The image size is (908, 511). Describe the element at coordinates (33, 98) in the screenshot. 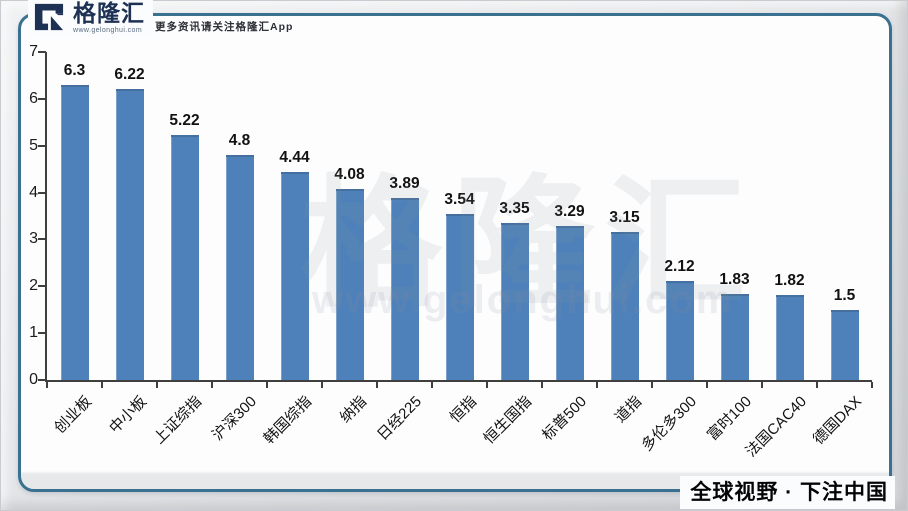

I see `y-axis-tick-label: 6` at that location.